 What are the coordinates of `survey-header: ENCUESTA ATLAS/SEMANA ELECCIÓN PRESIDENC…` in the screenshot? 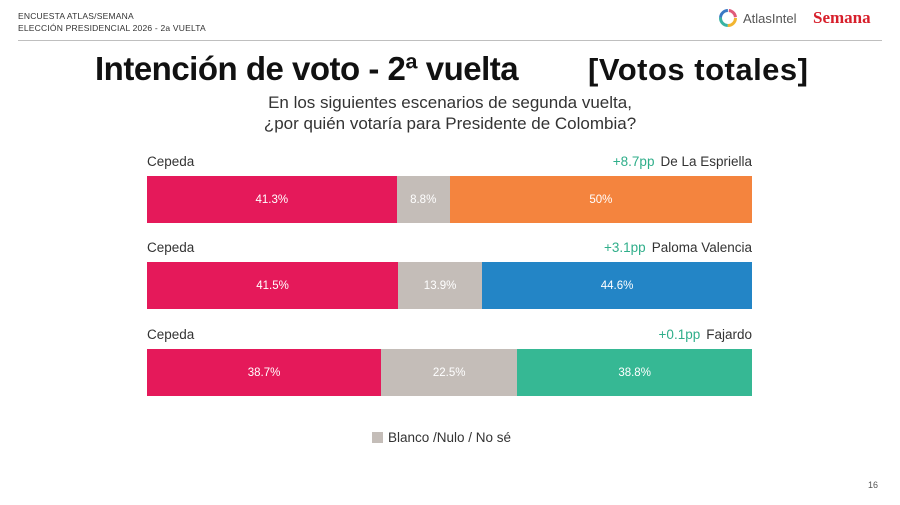 It's located at (112, 22).